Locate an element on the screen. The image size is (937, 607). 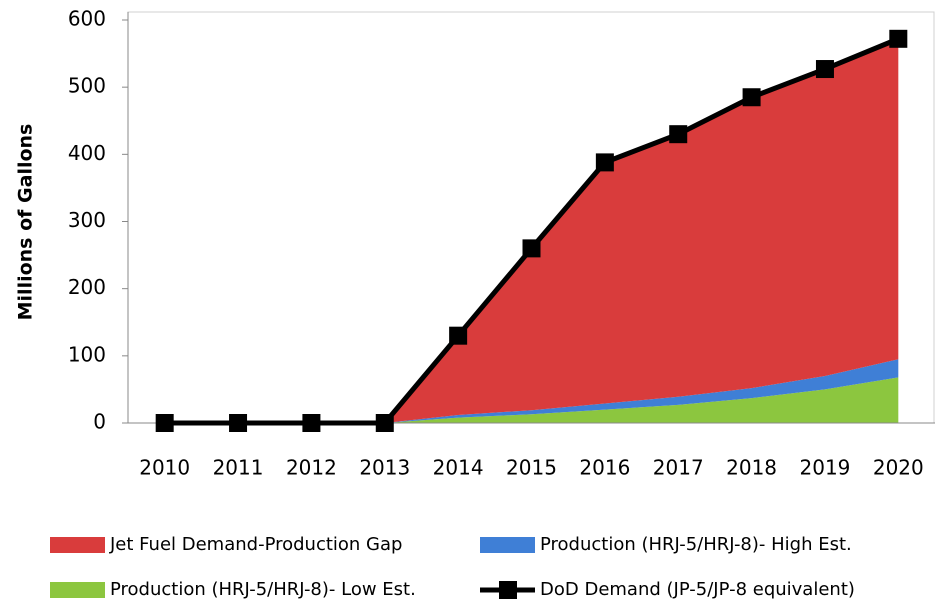
y-axis-label: Millions of Gallons is located at coordinates (26, 222).